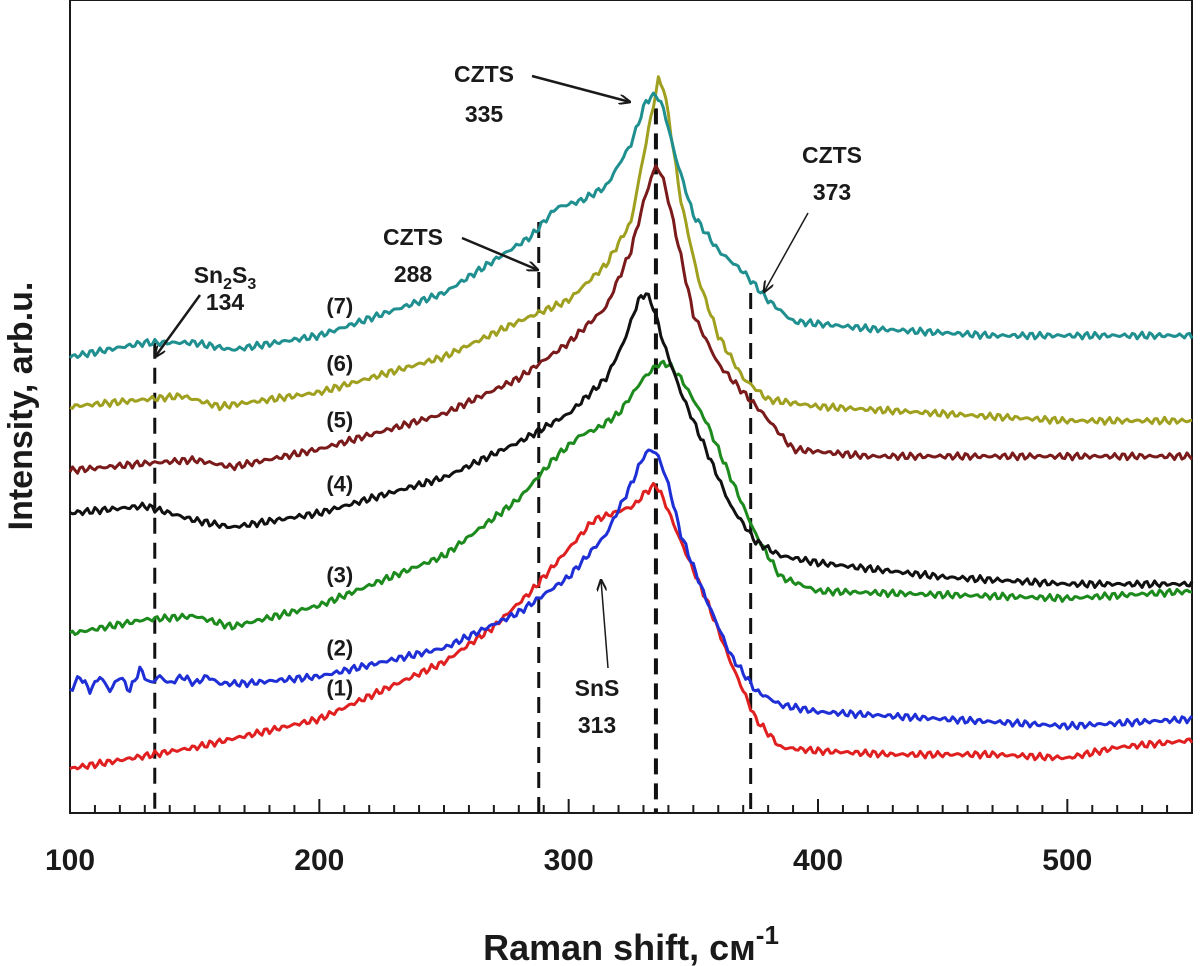  I want to click on annotation-335: CZTS 335, so click(542, 94).